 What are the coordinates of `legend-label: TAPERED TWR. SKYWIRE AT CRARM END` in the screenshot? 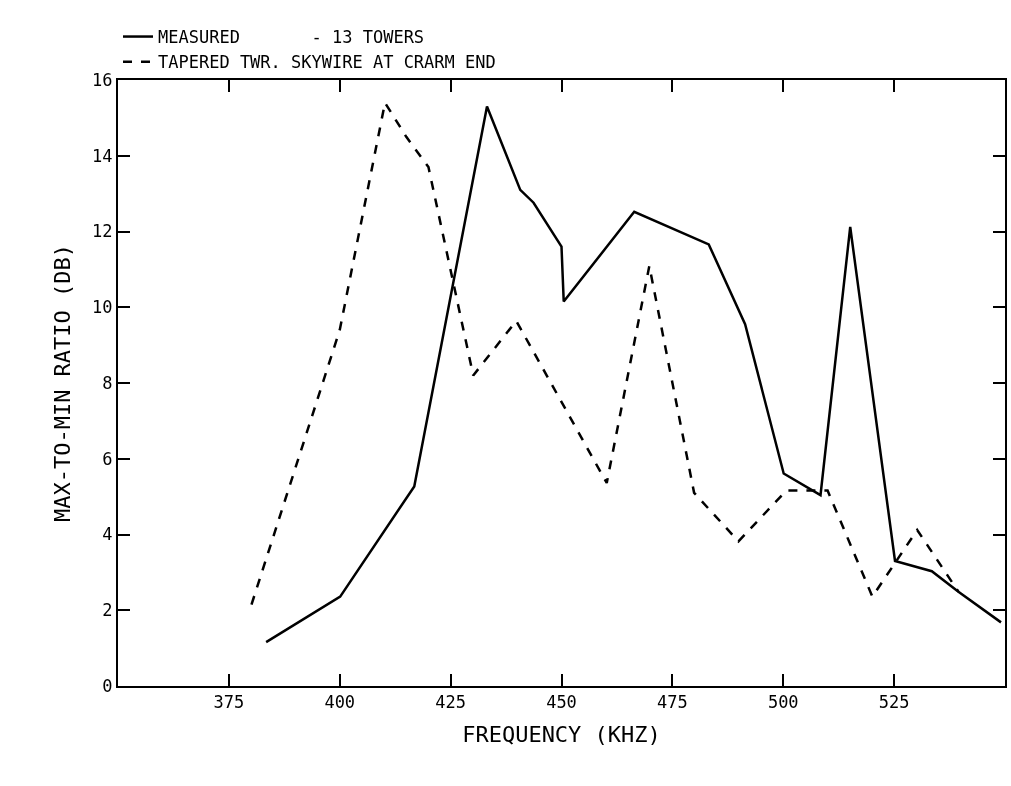 It's located at (327, 62).